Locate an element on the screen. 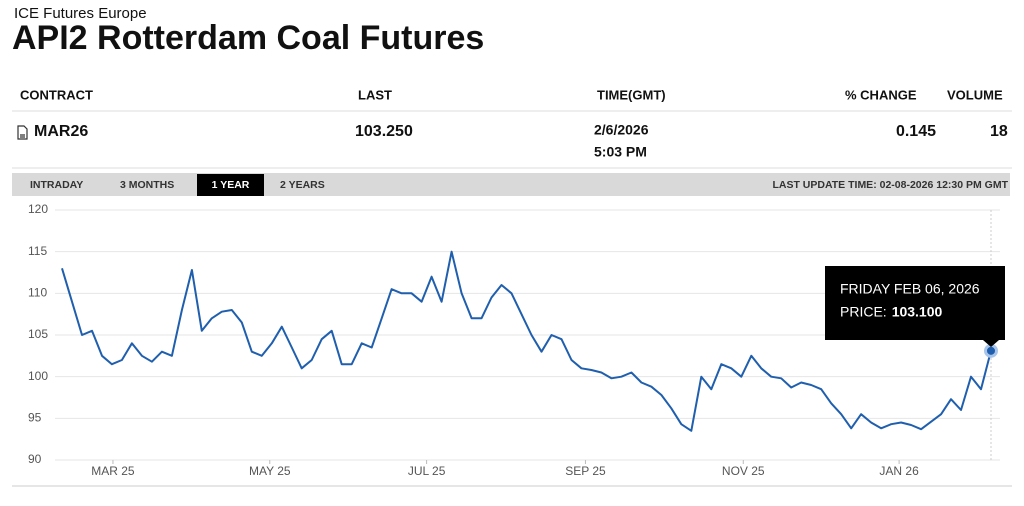  range-tab: 1 YEAR is located at coordinates (231, 185).